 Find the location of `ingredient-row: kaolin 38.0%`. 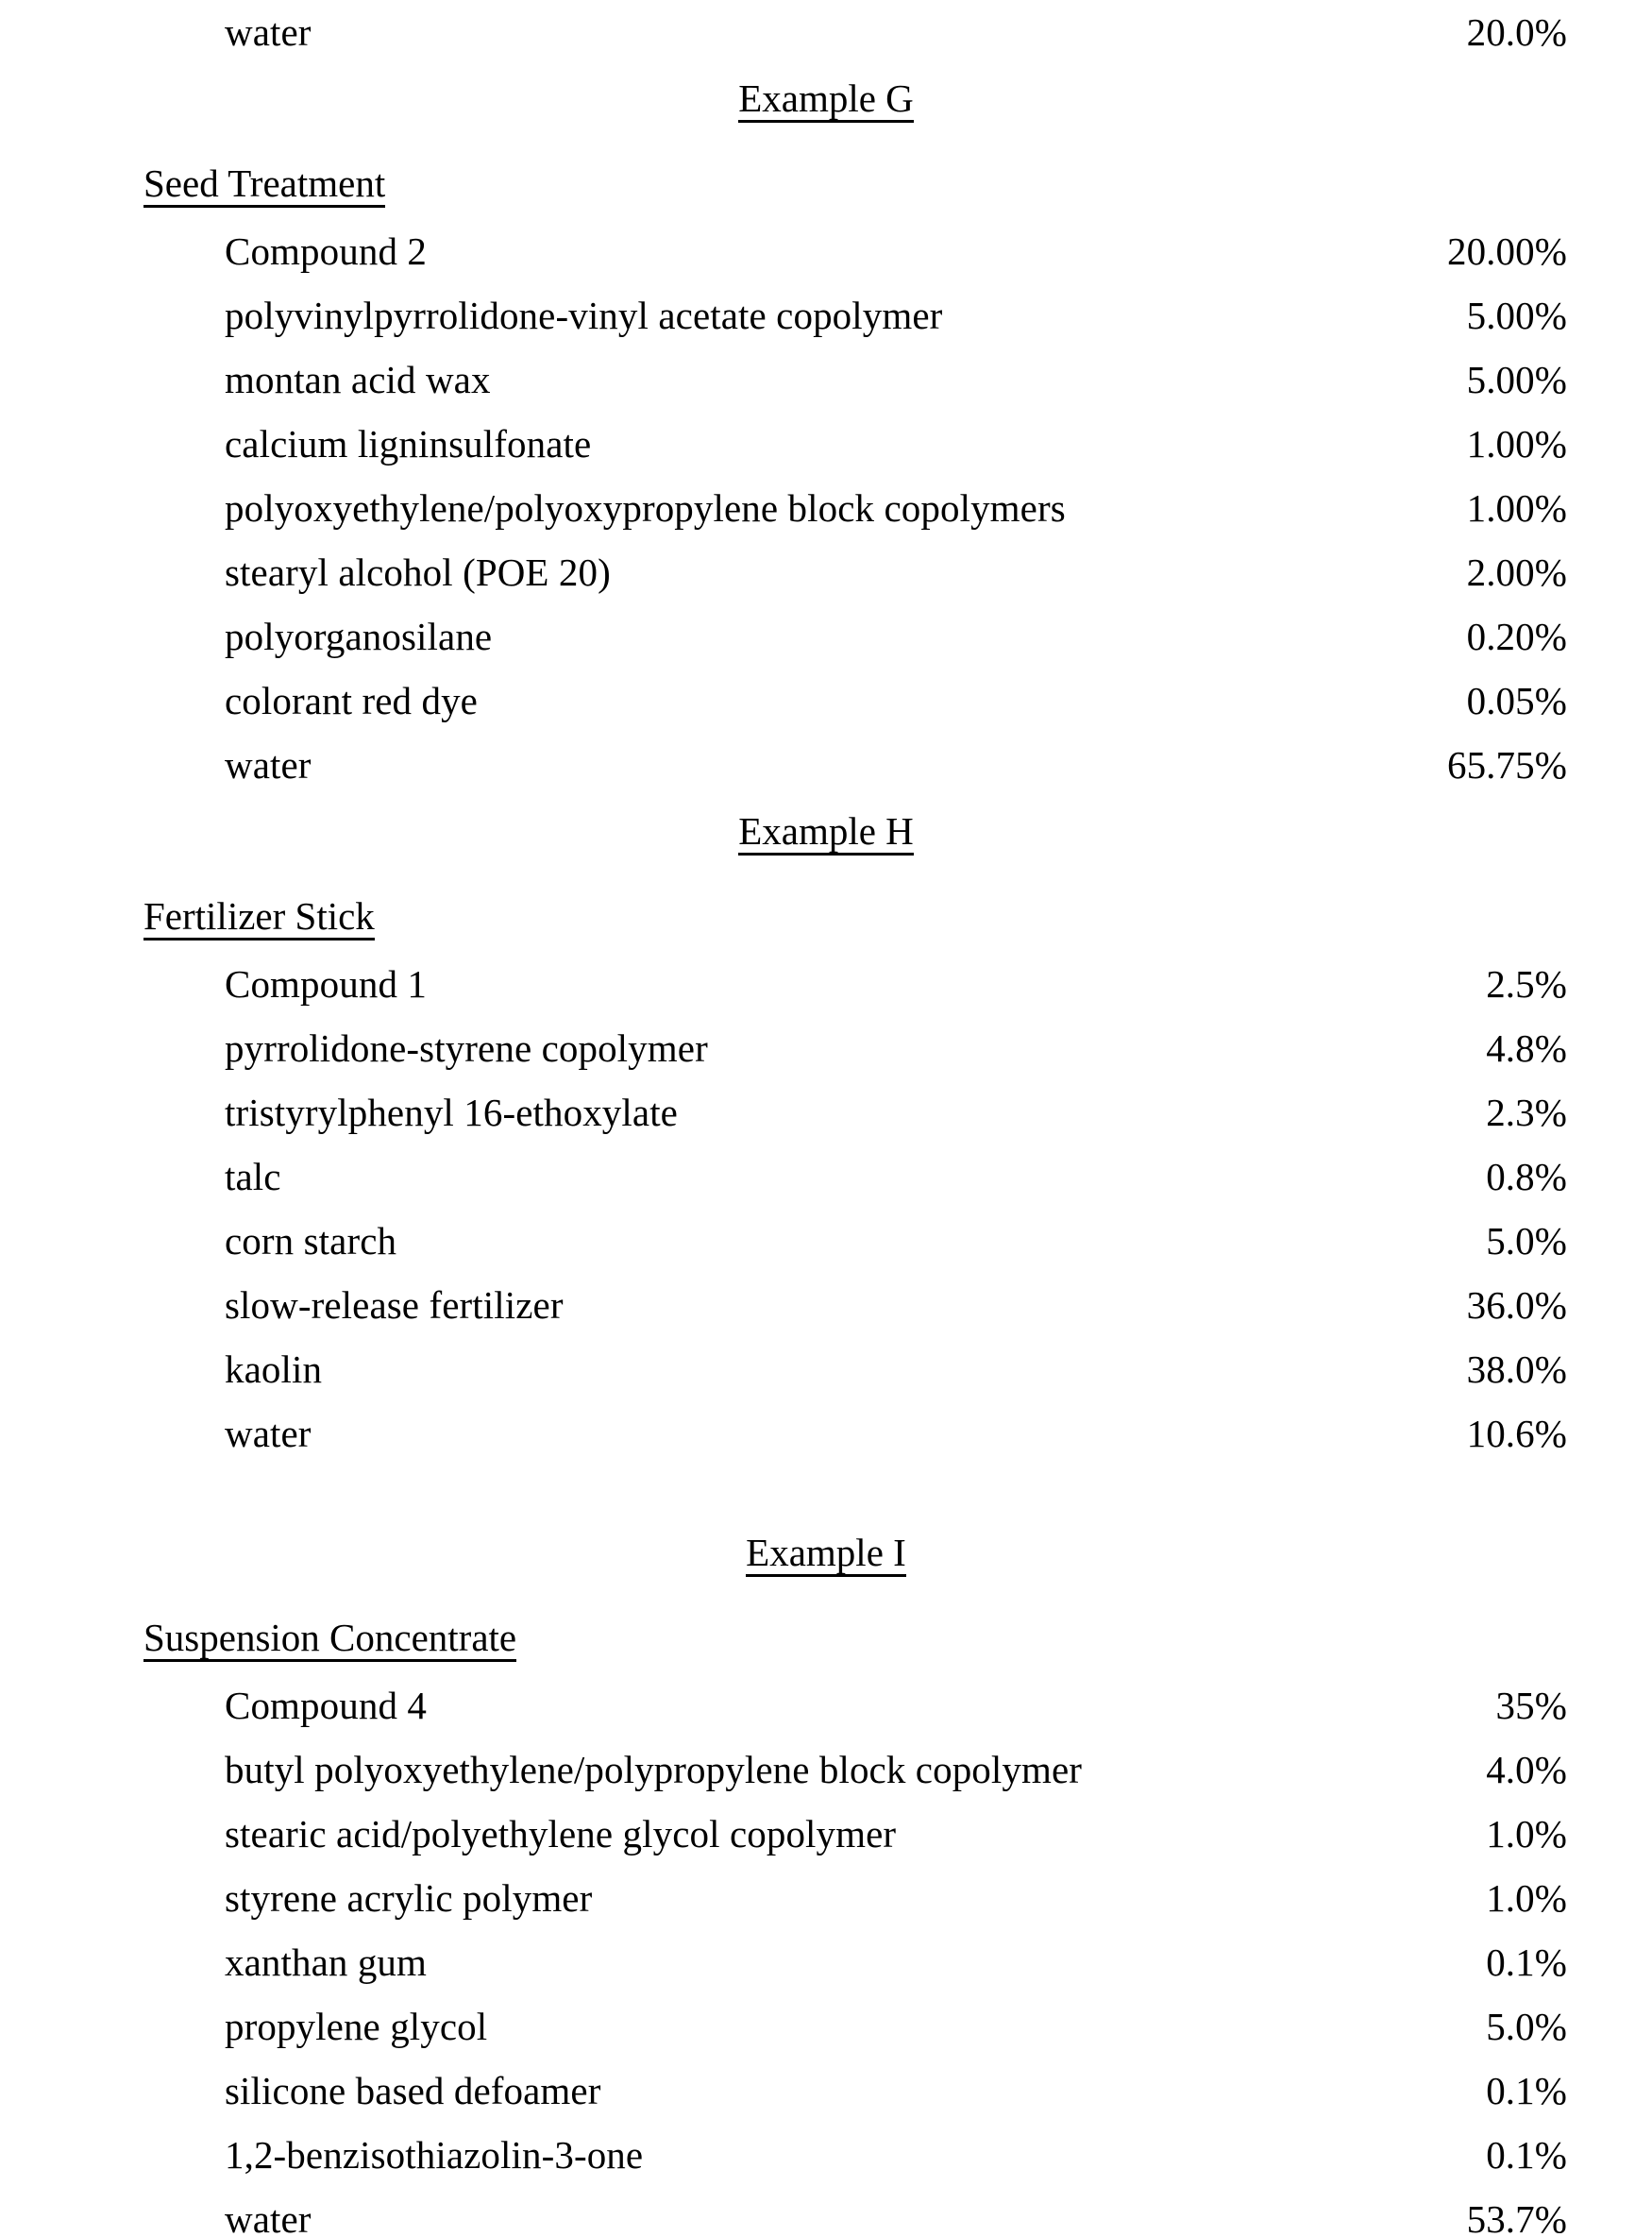

ingredient-row: kaolin 38.0% is located at coordinates (826, 1369).